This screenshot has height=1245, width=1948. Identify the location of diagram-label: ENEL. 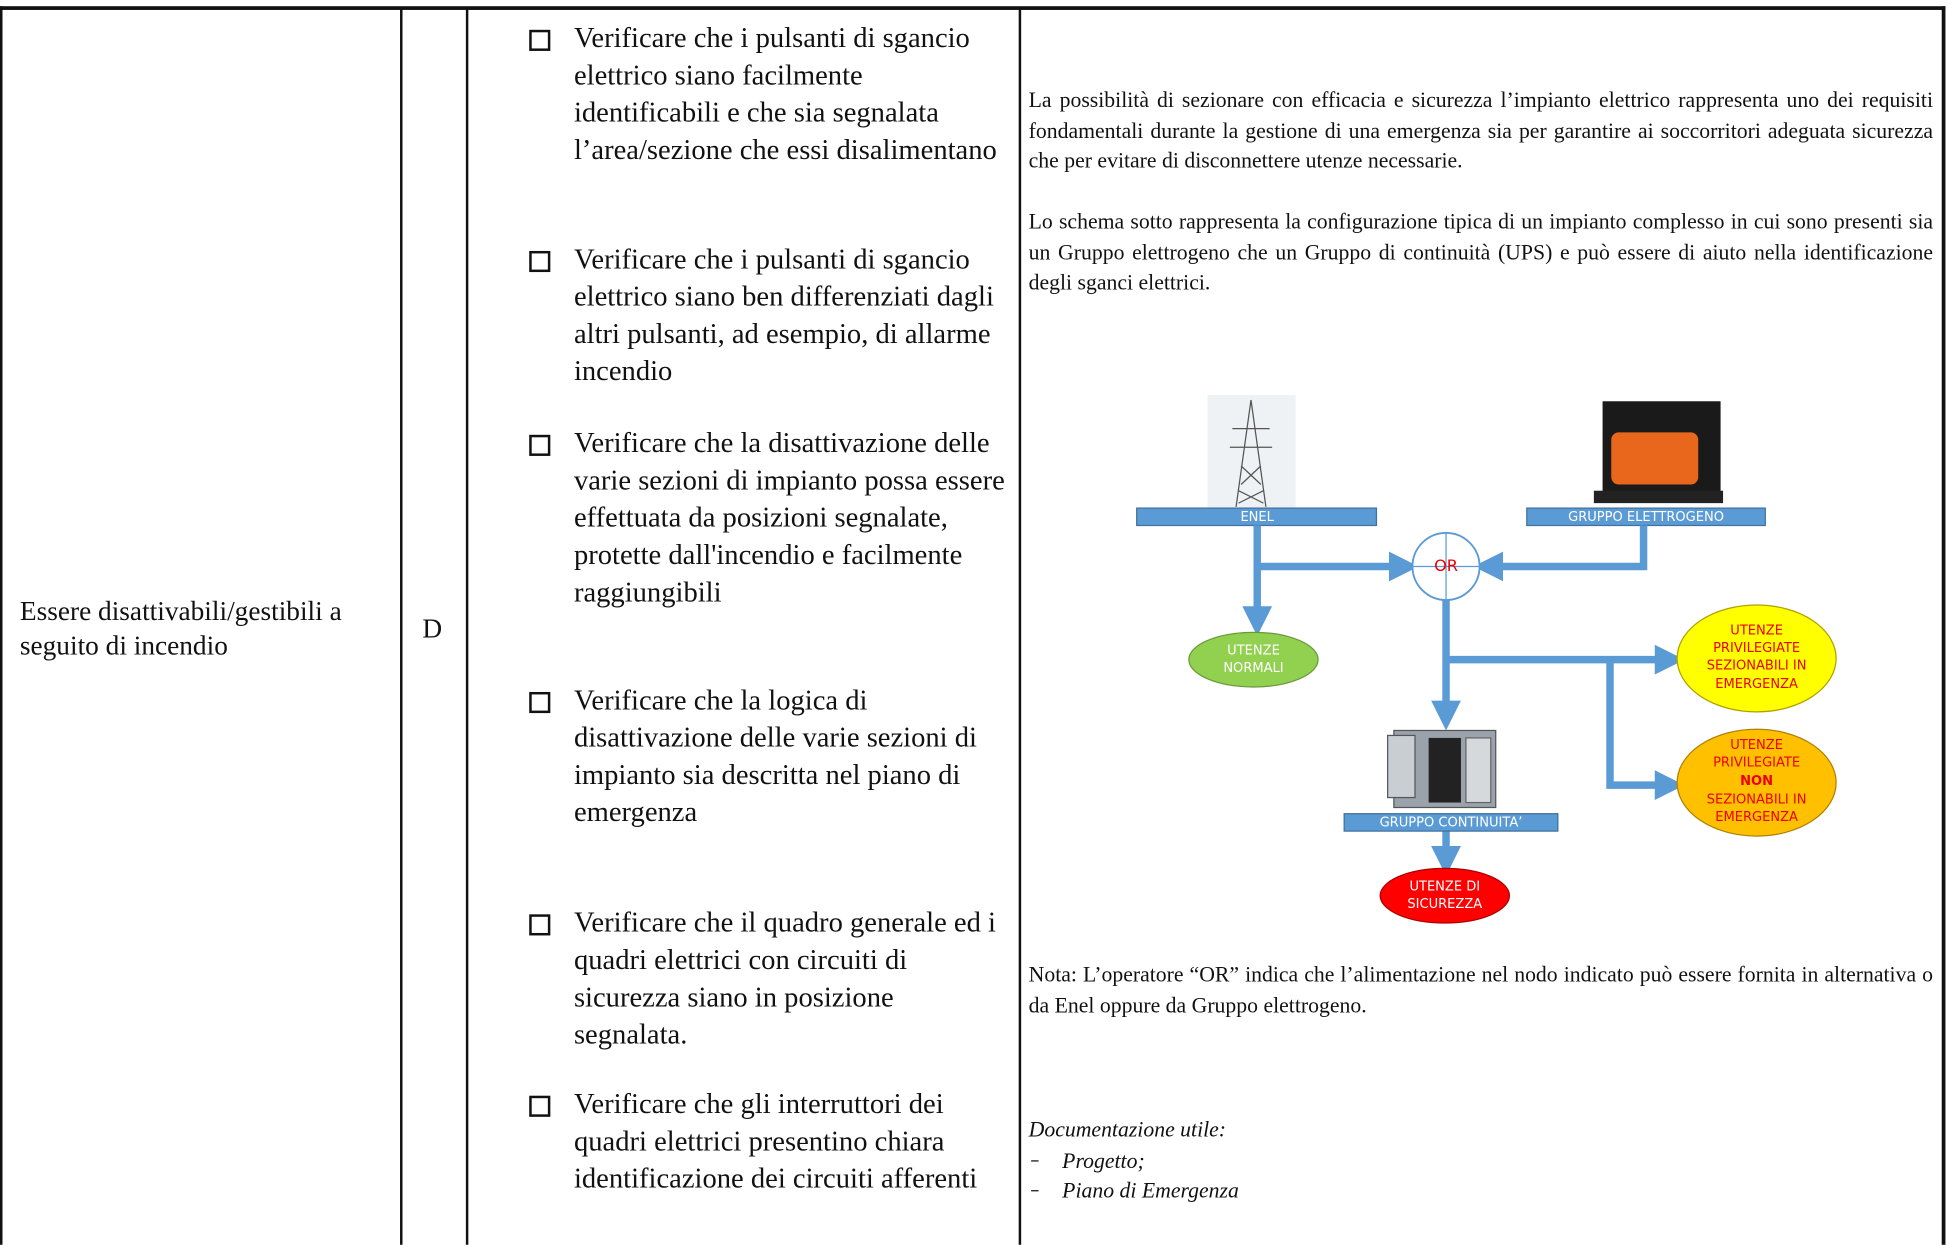
(1257, 517).